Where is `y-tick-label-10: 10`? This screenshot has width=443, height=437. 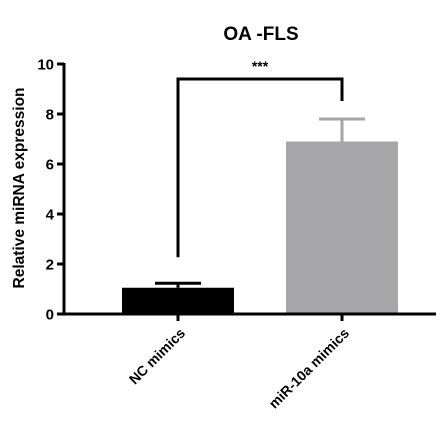
y-tick-label-10: 10 is located at coordinates (45, 65).